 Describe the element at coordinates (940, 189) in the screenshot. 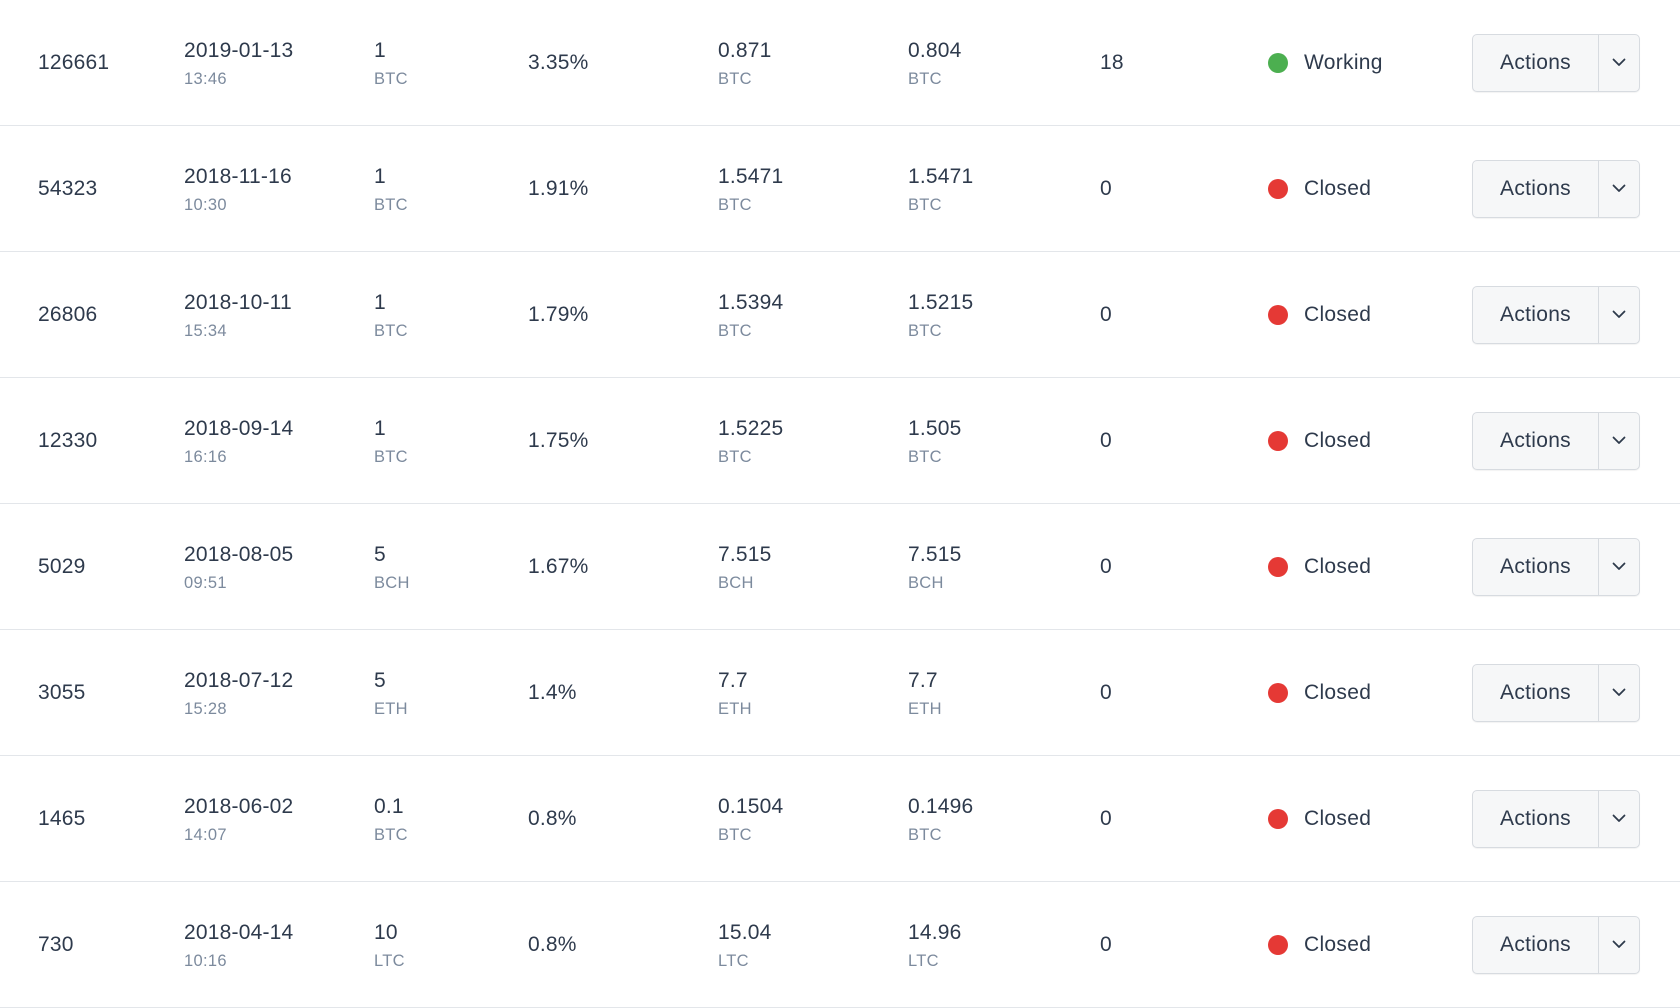

I see `paid-cell: 1.5471 BTC` at that location.